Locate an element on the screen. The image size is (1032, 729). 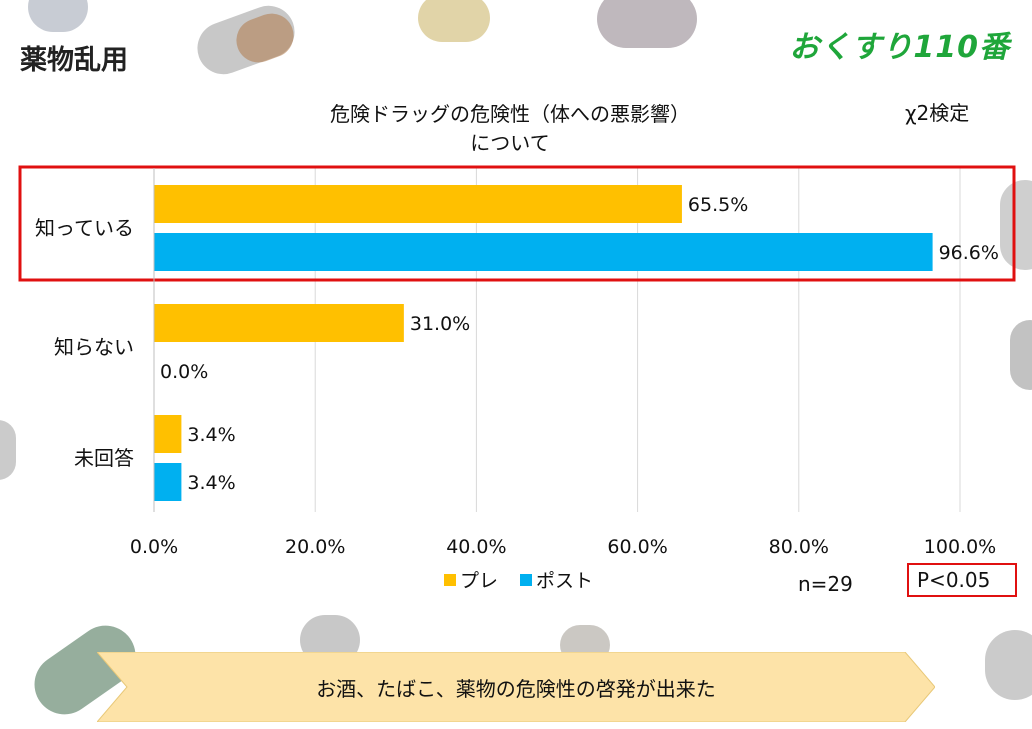
legend-item-pre: プレ is located at coordinates (471, 579).